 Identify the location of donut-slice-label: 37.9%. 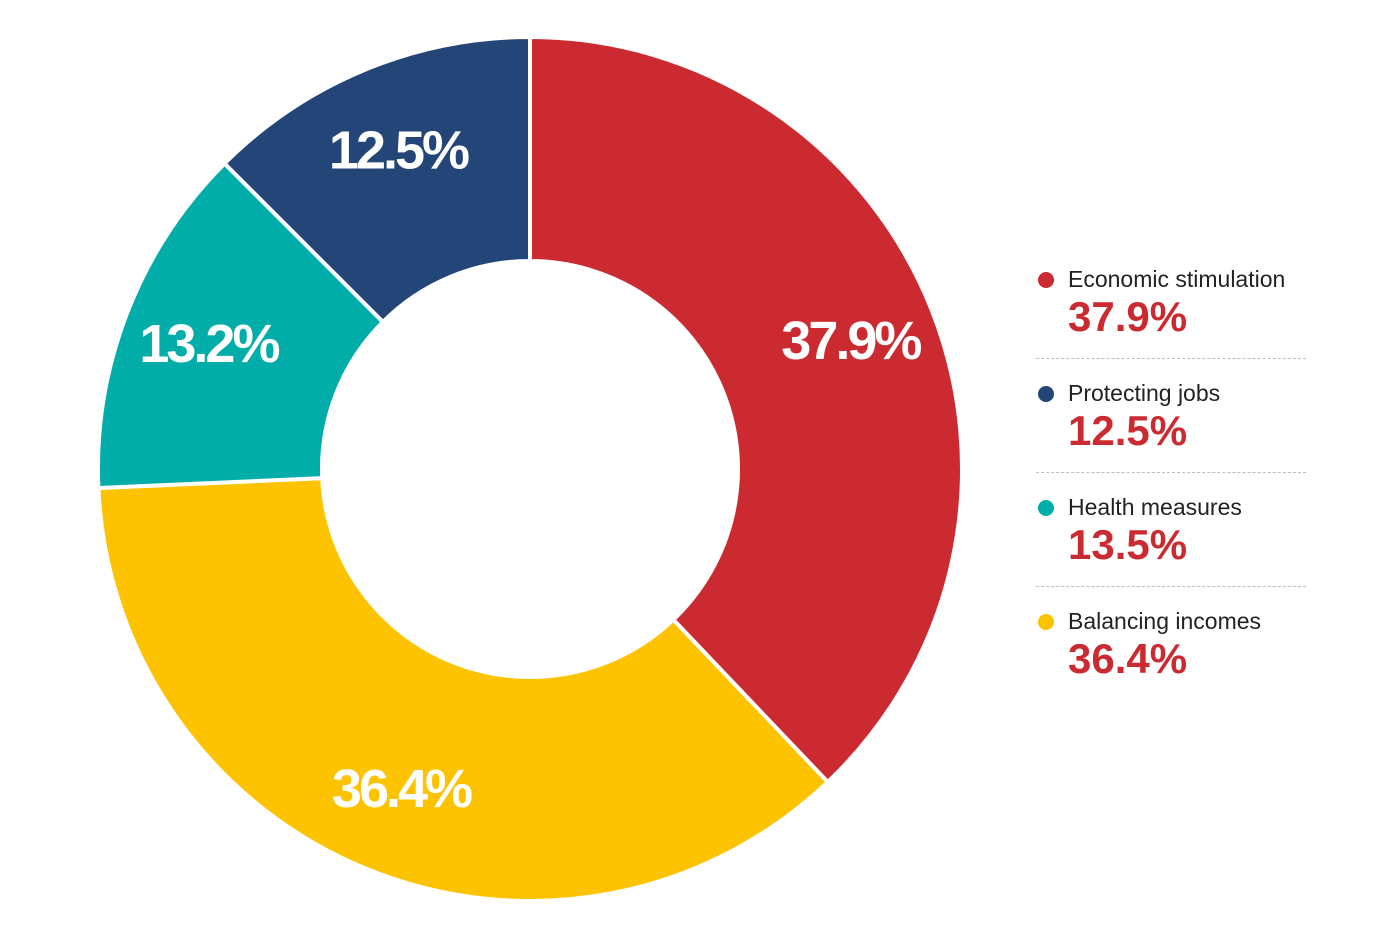
(851, 341).